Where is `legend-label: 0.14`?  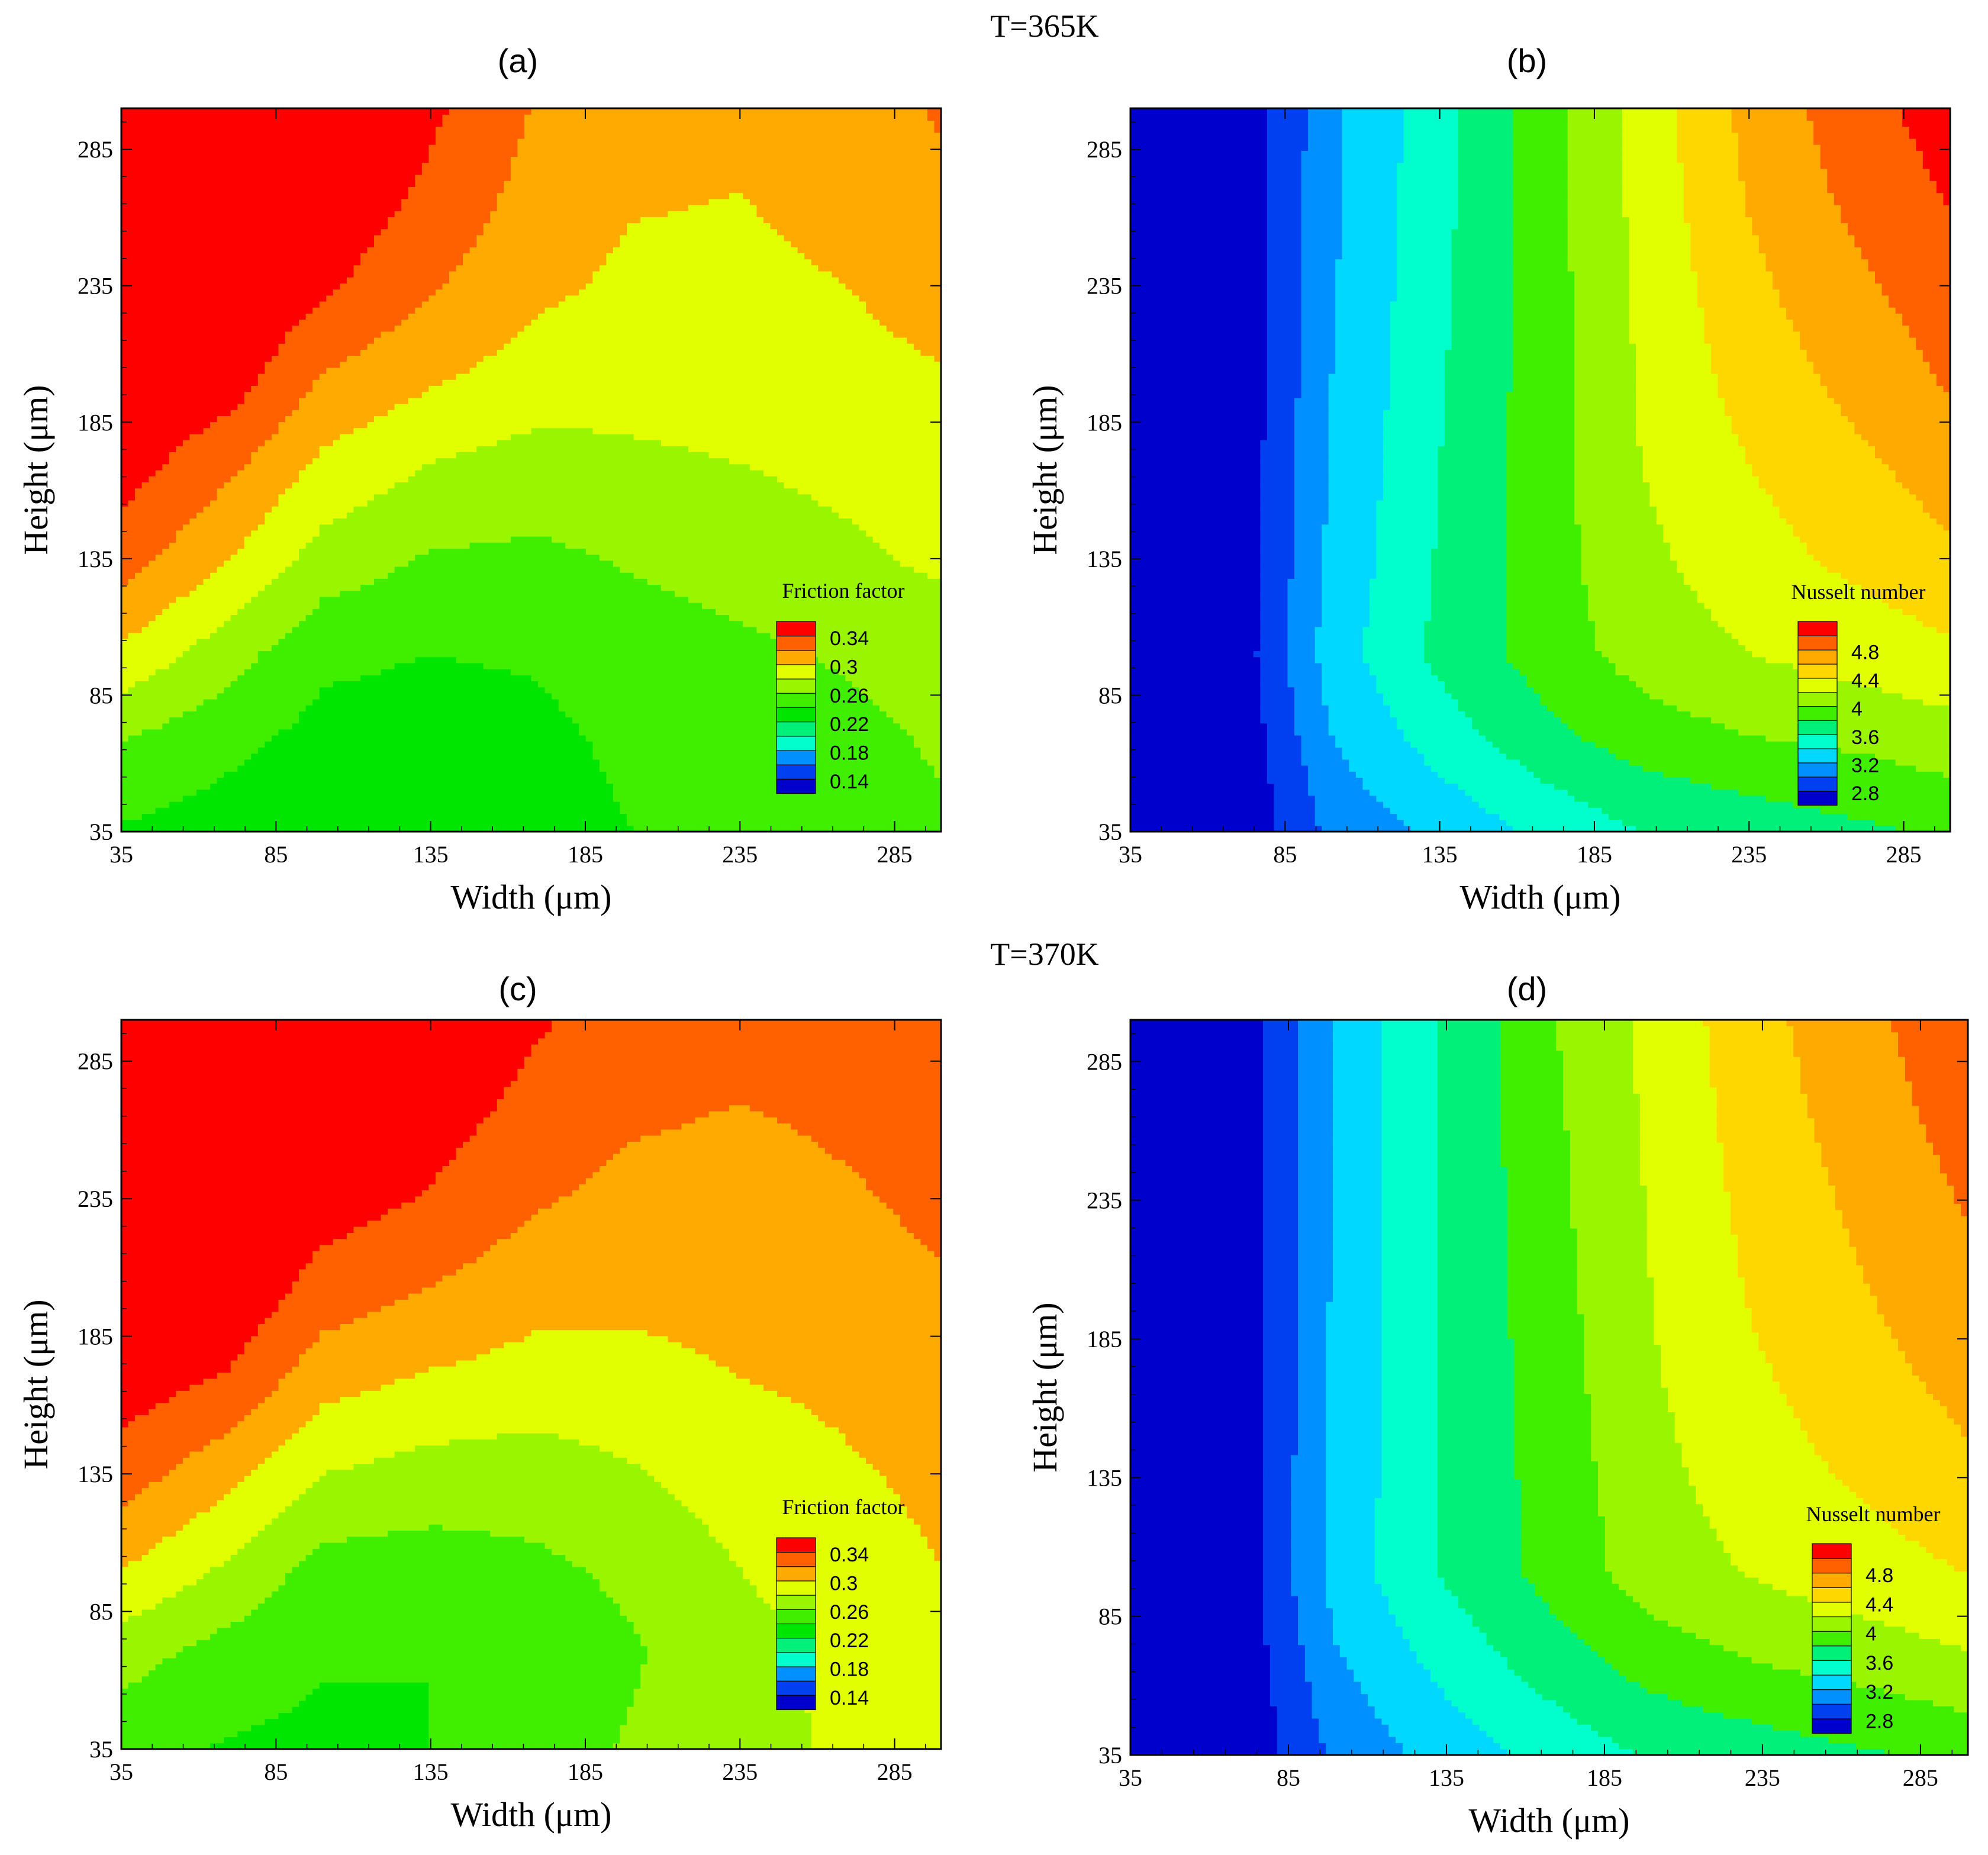 legend-label: 0.14 is located at coordinates (849, 1698).